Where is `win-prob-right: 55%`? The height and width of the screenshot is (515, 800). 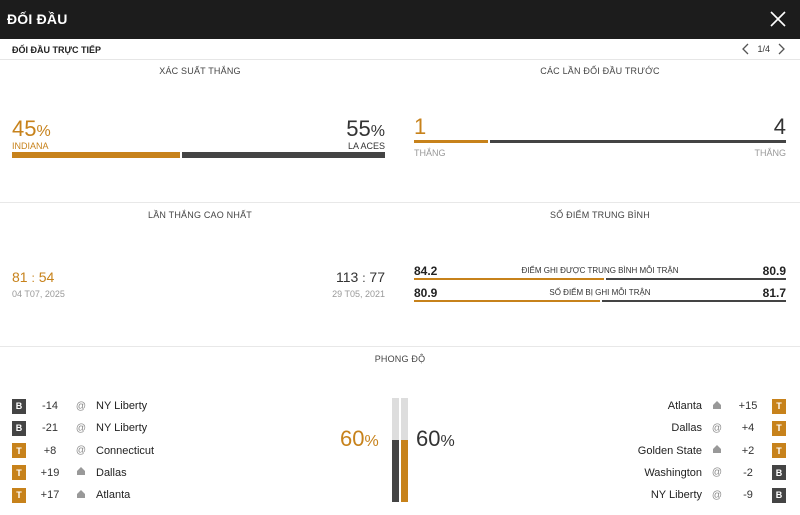
win-prob-right: 55% is located at coordinates (365, 129).